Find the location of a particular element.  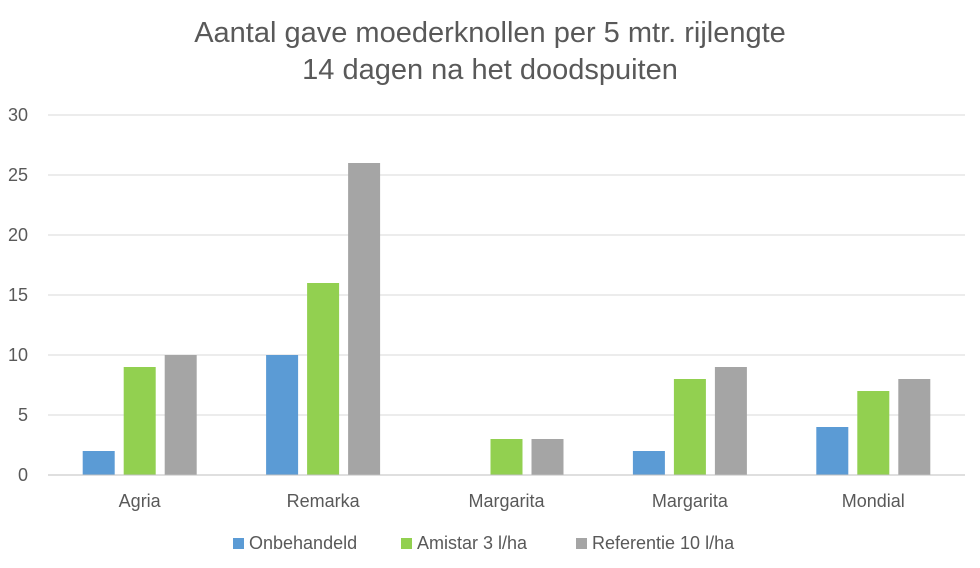

y-tick-label: 0 is located at coordinates (23, 475).